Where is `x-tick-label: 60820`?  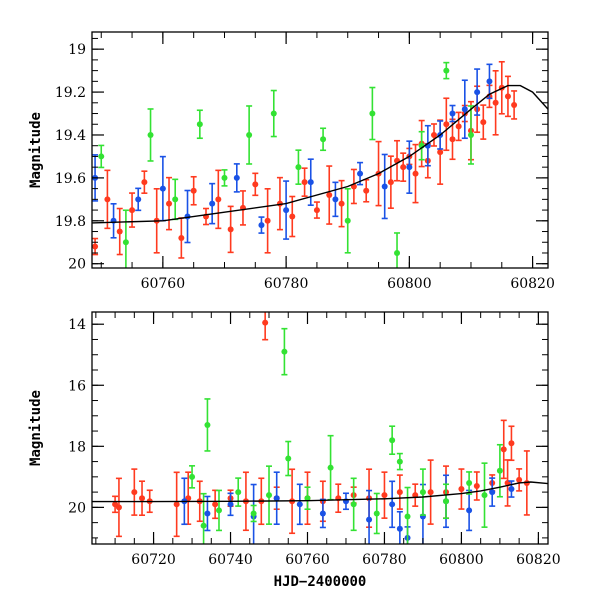 x-tick-label: 60820 is located at coordinates (532, 284).